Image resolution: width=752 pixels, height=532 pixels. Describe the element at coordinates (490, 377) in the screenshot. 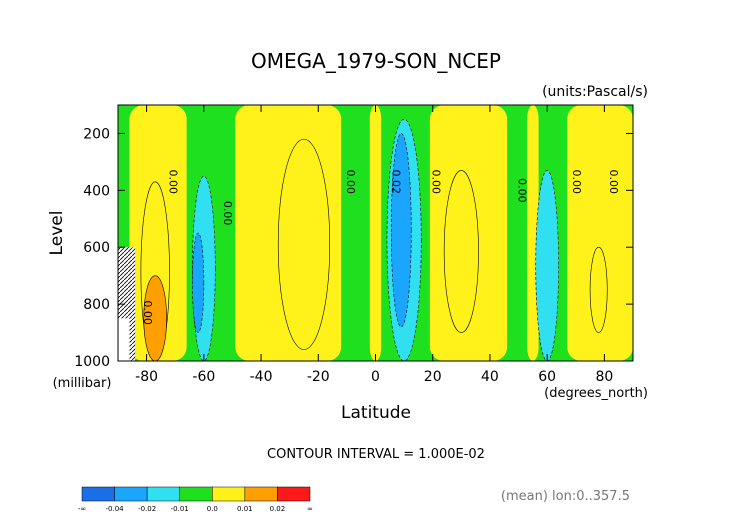

I see `x-tick-label: 40` at that location.